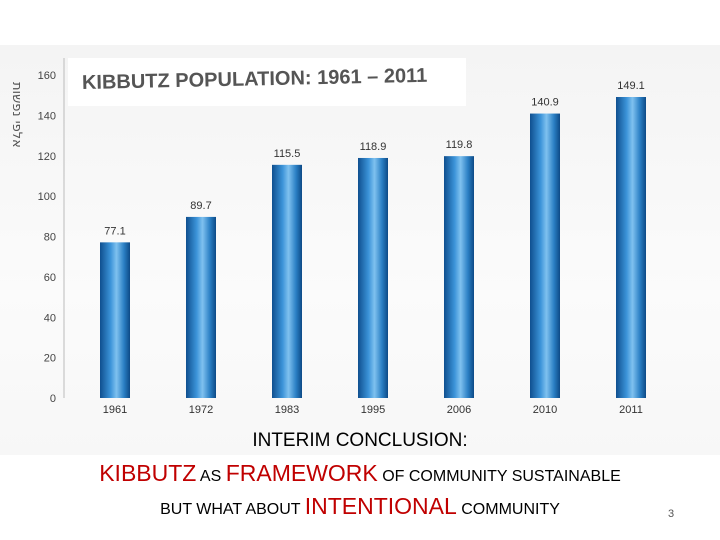 This screenshot has width=720, height=540. What do you see at coordinates (115, 320) in the screenshot?
I see `bar-1961` at bounding box center [115, 320].